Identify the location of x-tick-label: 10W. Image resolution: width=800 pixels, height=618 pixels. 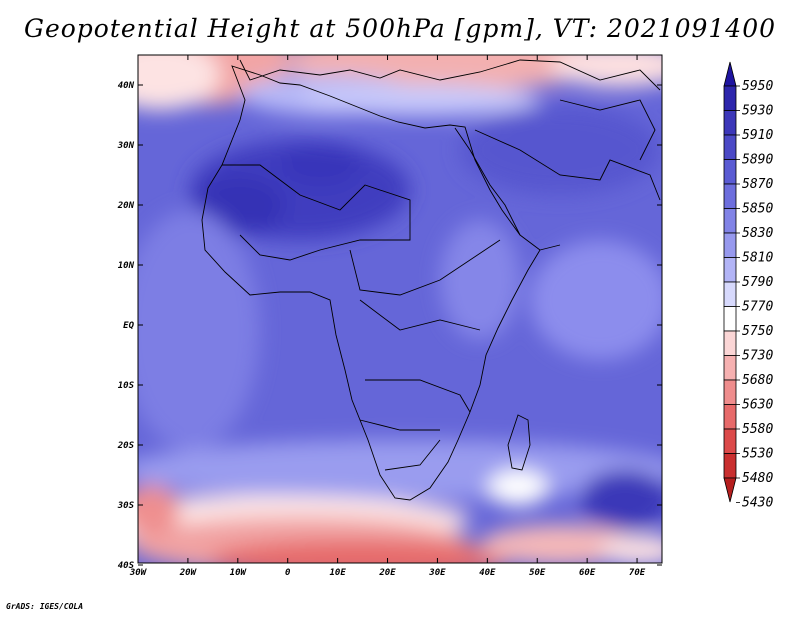
(239, 573).